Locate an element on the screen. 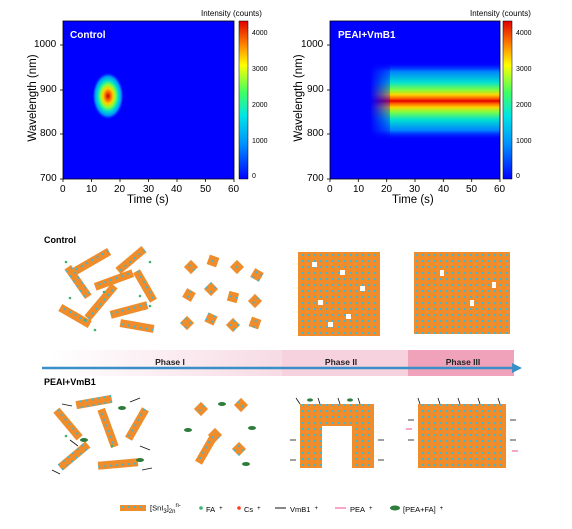 The image size is (572, 529). phase-2-label: Phase II is located at coordinates (341, 362).